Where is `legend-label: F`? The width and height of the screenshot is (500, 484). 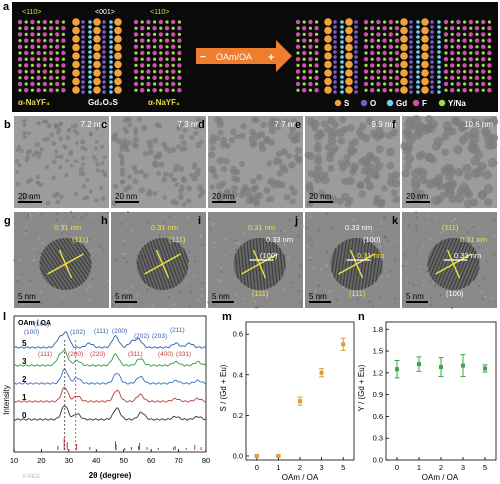
legend-label: F is located at coordinates (424, 103).